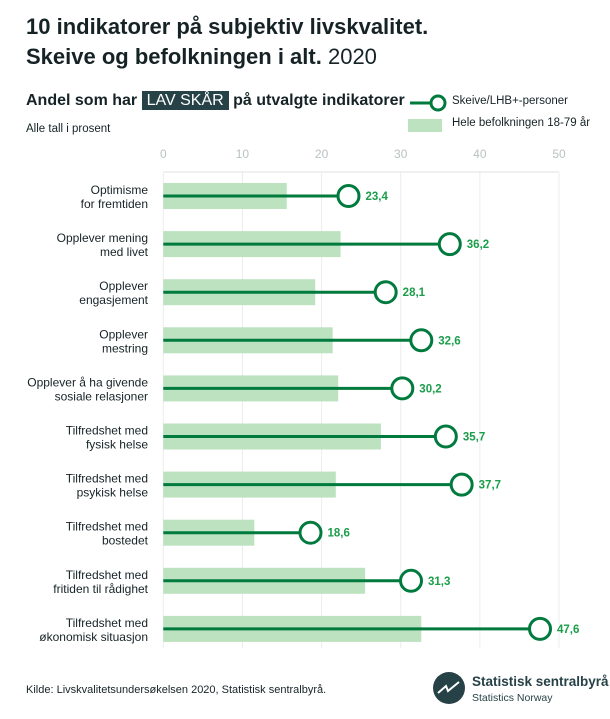 This screenshot has width=610, height=719. What do you see at coordinates (449, 341) in the screenshot?
I see `value-label: 32,6` at bounding box center [449, 341].